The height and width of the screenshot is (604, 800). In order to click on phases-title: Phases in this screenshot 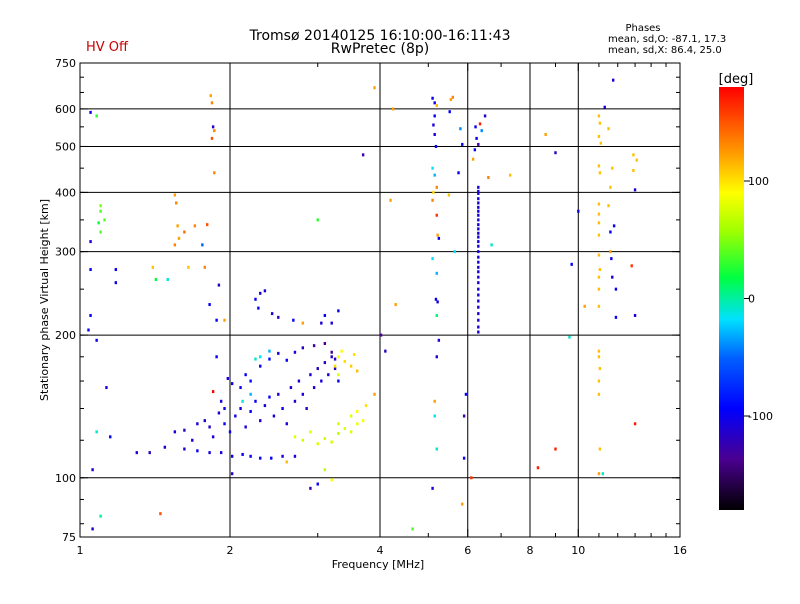, I will do `click(642, 28)`.